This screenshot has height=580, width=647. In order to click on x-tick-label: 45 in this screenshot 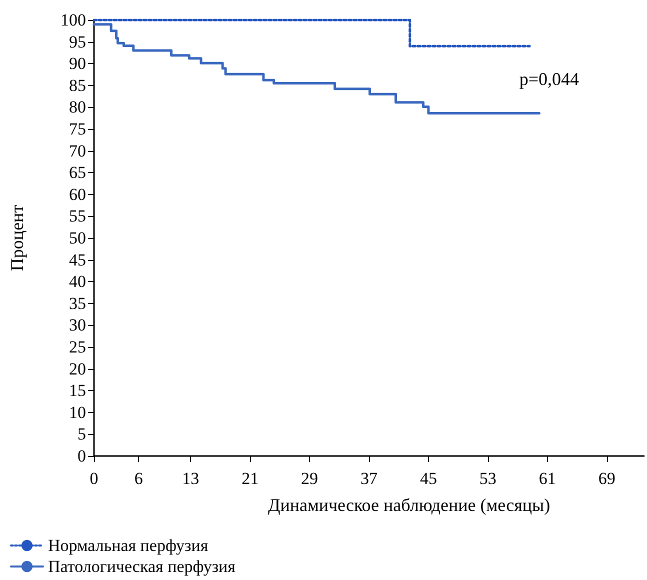, I will do `click(428, 478)`.